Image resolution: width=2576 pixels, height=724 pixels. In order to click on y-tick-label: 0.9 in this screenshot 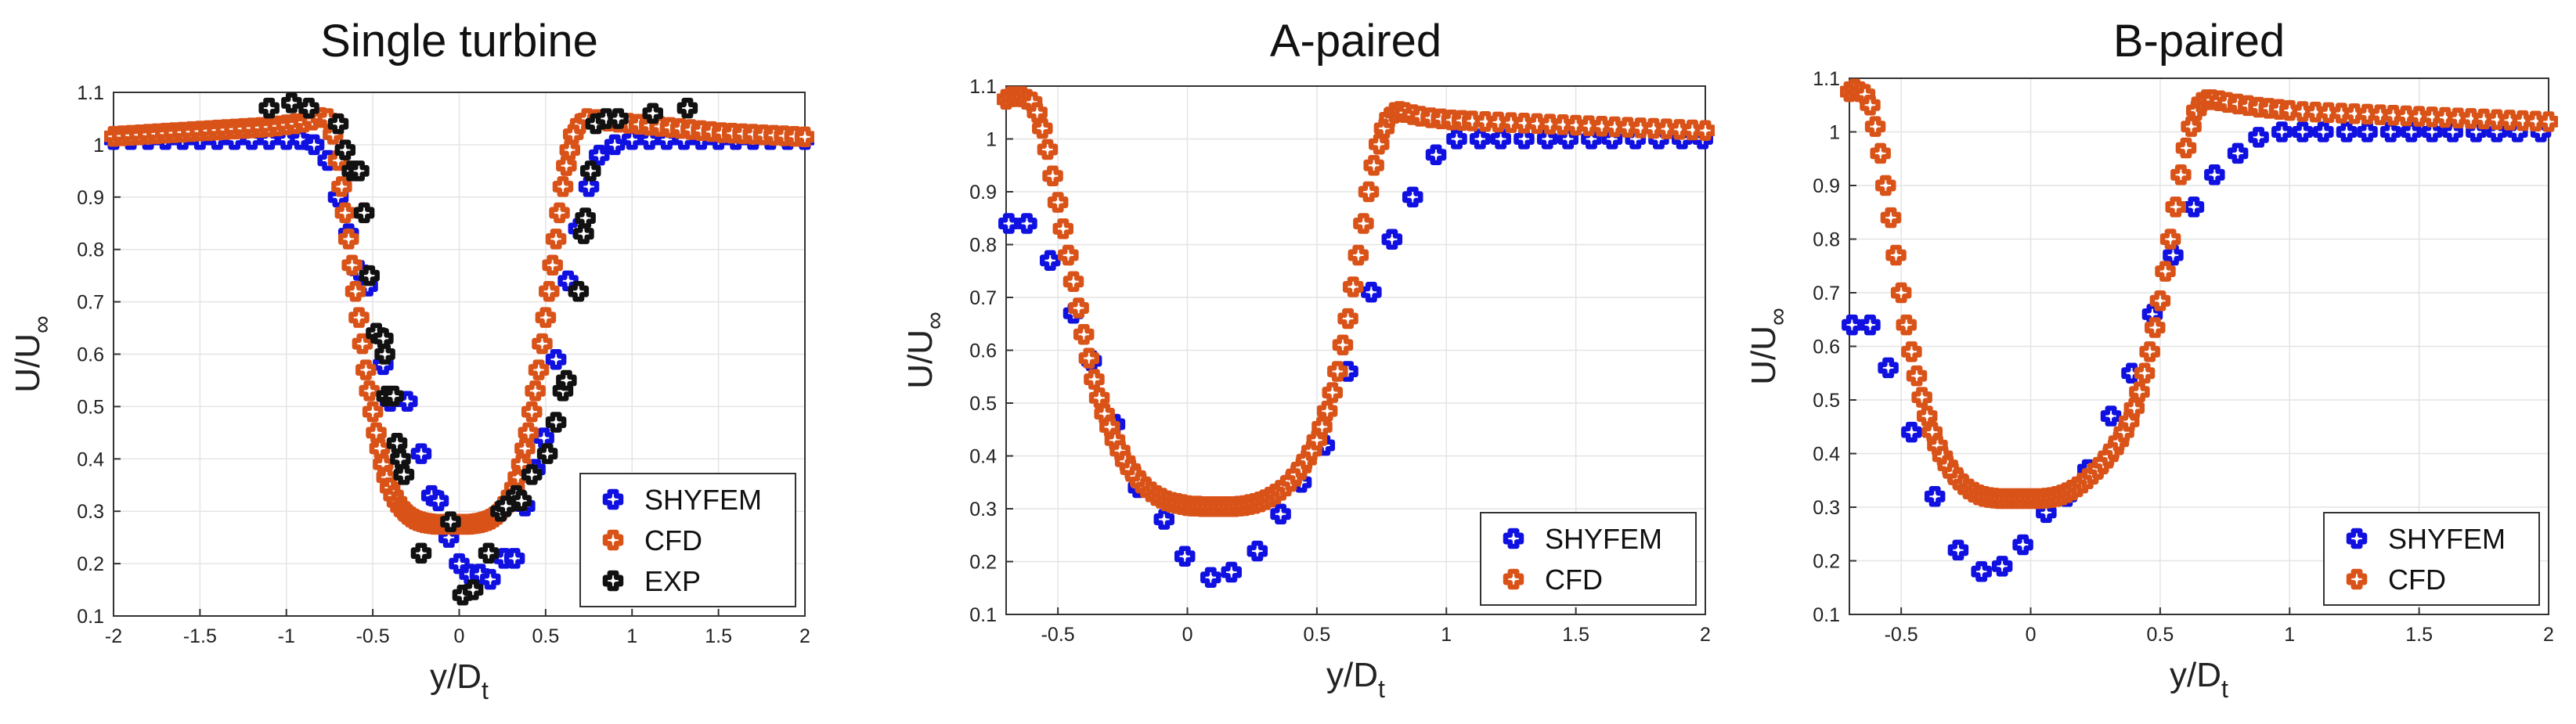, I will do `click(983, 193)`.